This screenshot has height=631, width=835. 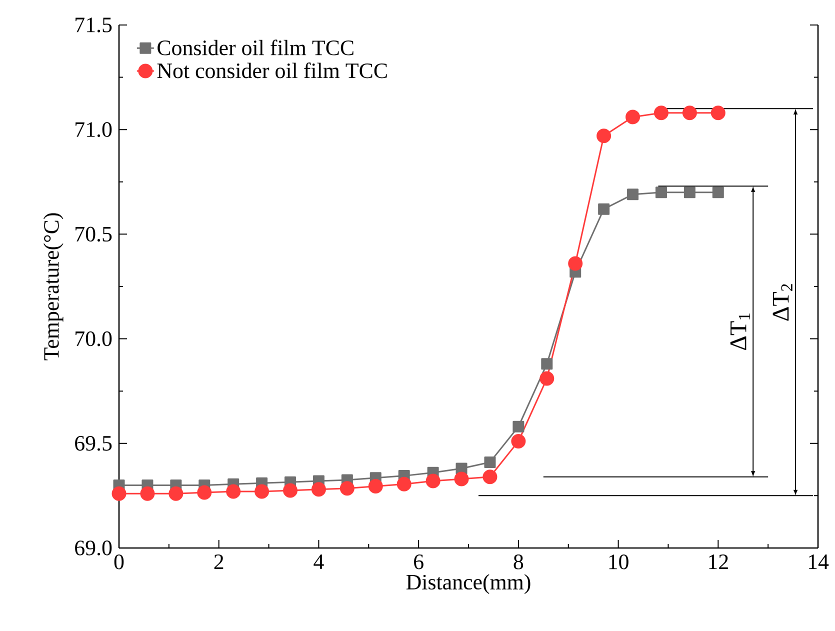 What do you see at coordinates (740, 332) in the screenshot?
I see `annotation: ΔT$_{1}$` at bounding box center [740, 332].